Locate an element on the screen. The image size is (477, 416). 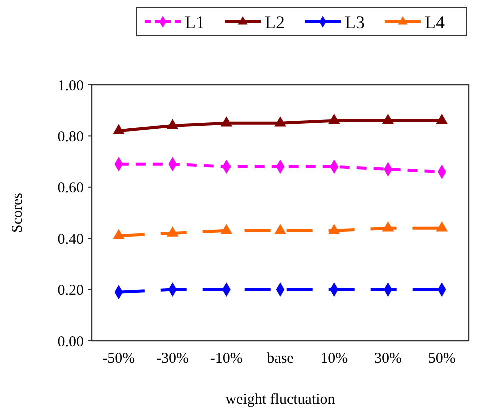
x-tick-label: 10% is located at coordinates (334, 359).